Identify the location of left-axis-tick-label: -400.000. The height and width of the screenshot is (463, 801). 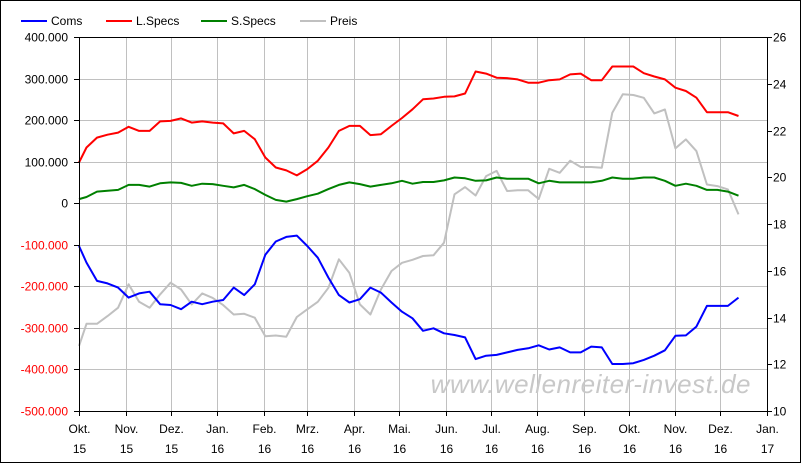
(45, 370).